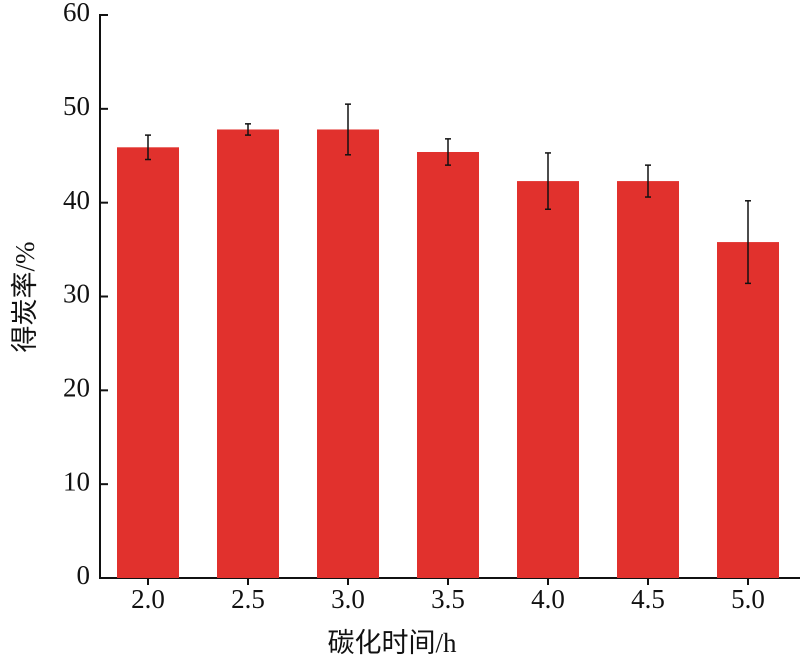 The image size is (800, 666). I want to click on y-tick-label: 0, so click(84, 575).